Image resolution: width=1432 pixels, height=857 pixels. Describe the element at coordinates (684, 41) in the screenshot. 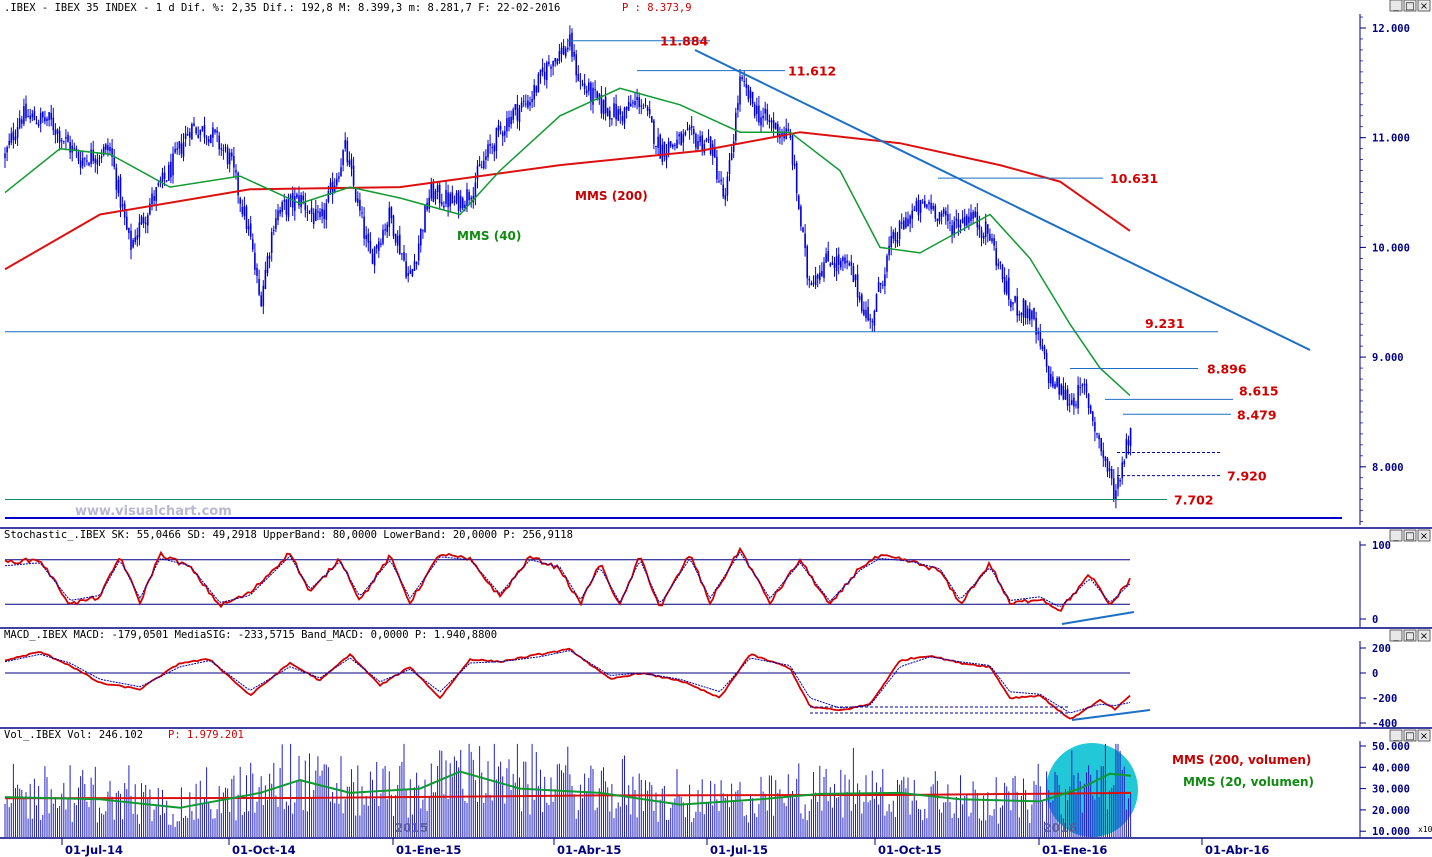

I see `level-label: 11.884` at that location.